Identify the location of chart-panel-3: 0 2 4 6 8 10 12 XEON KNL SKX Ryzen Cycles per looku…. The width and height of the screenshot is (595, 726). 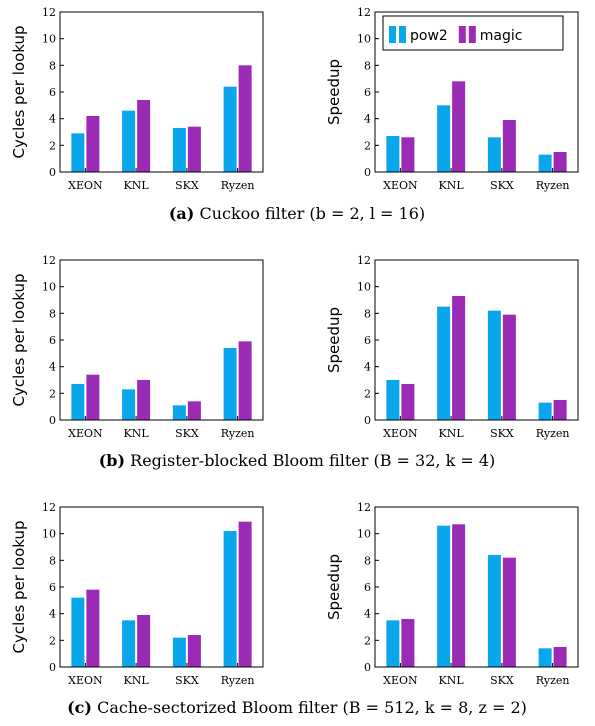
(137, 347).